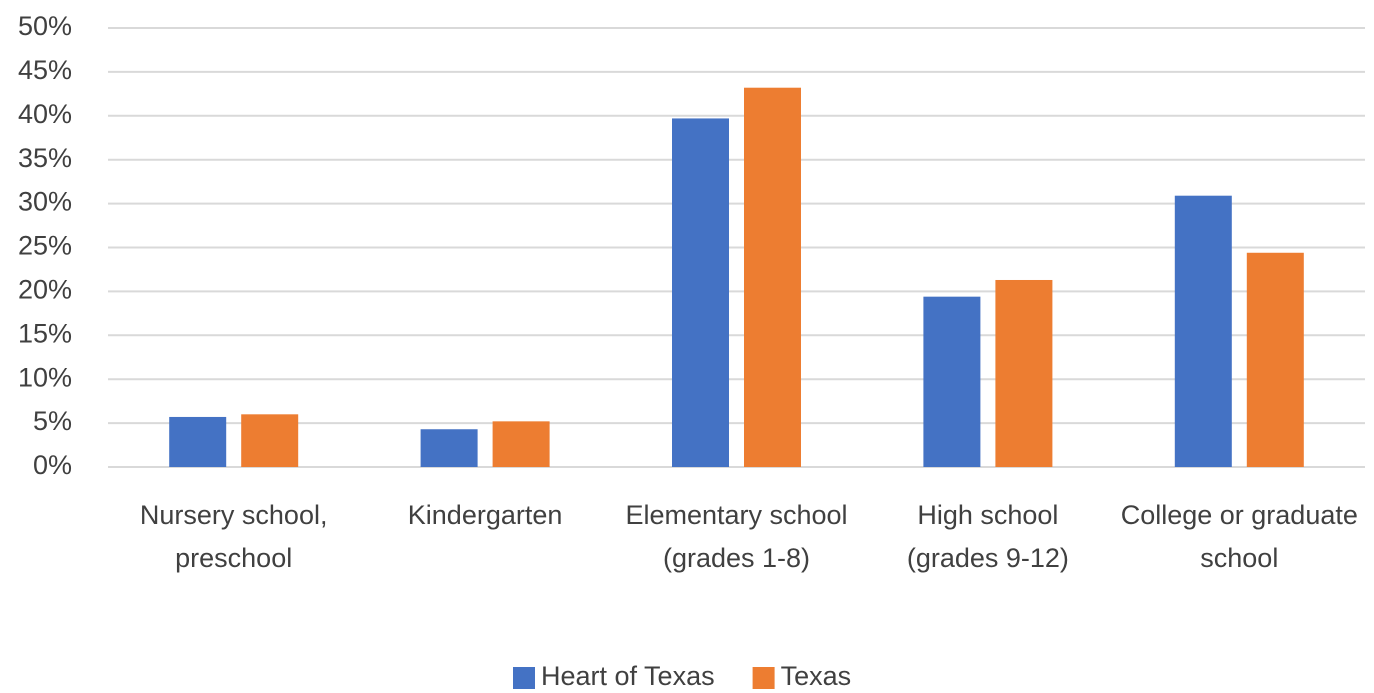 The width and height of the screenshot is (1374, 693). What do you see at coordinates (45, 202) in the screenshot?
I see `y-tick-label: 30%` at bounding box center [45, 202].